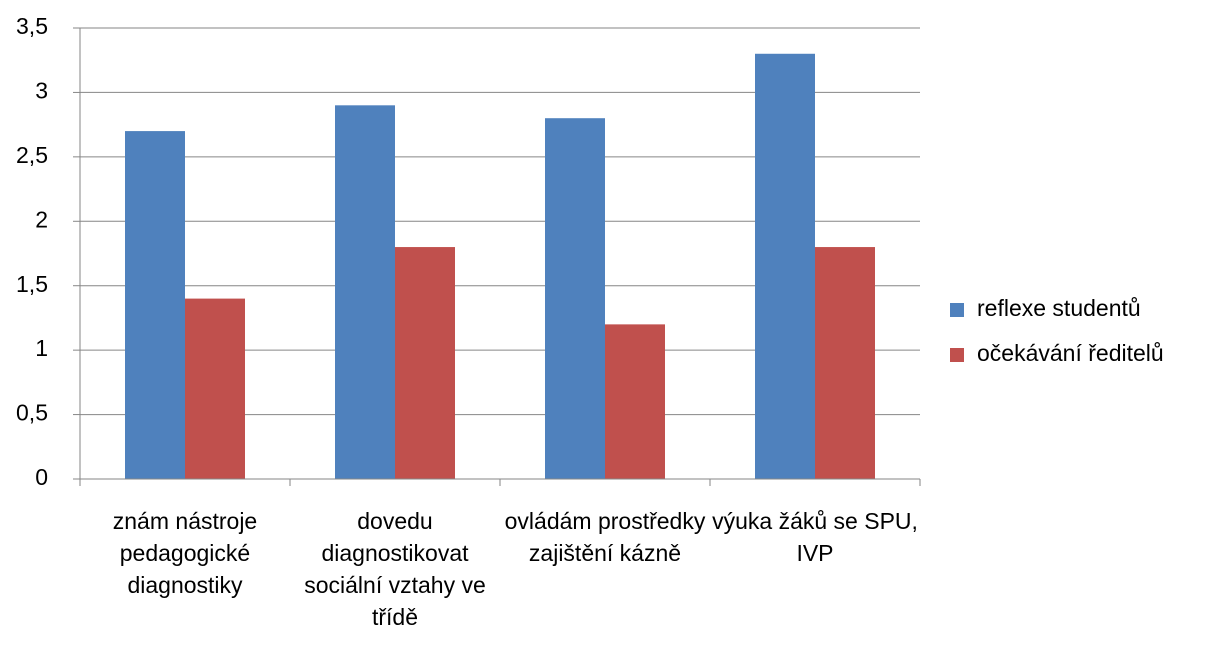  What do you see at coordinates (32, 413) in the screenshot?
I see `y-tick-label: 0,5` at bounding box center [32, 413].